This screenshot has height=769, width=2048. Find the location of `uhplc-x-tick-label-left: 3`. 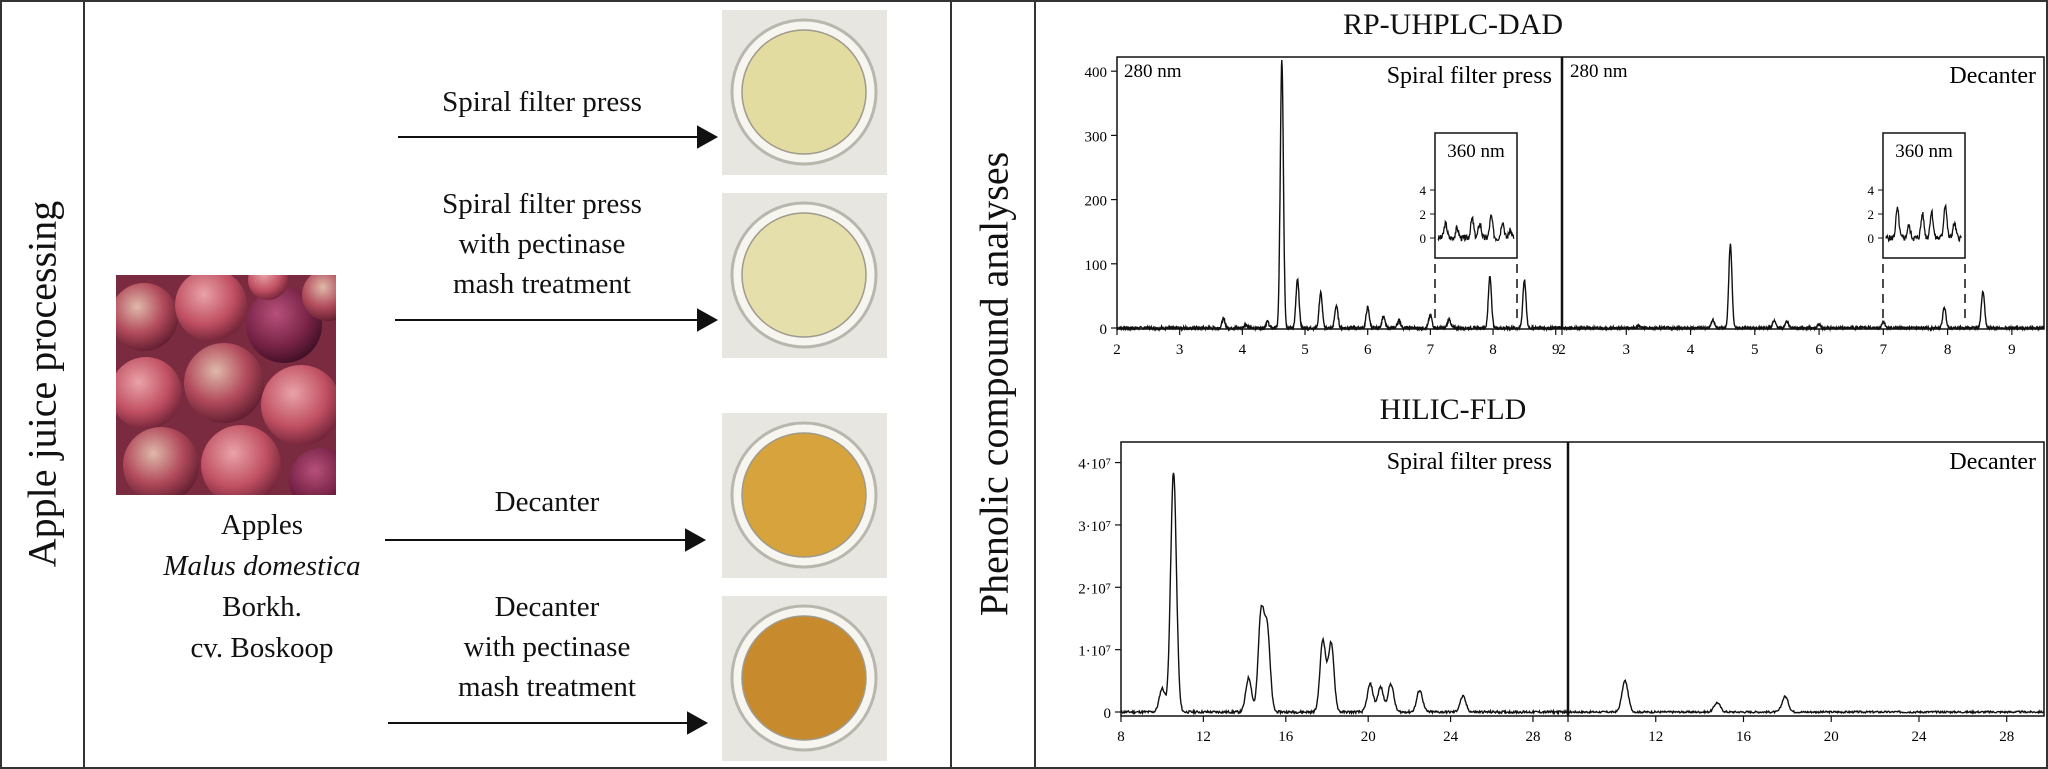

uhplc-x-tick-label-left: 3 is located at coordinates (1180, 350).